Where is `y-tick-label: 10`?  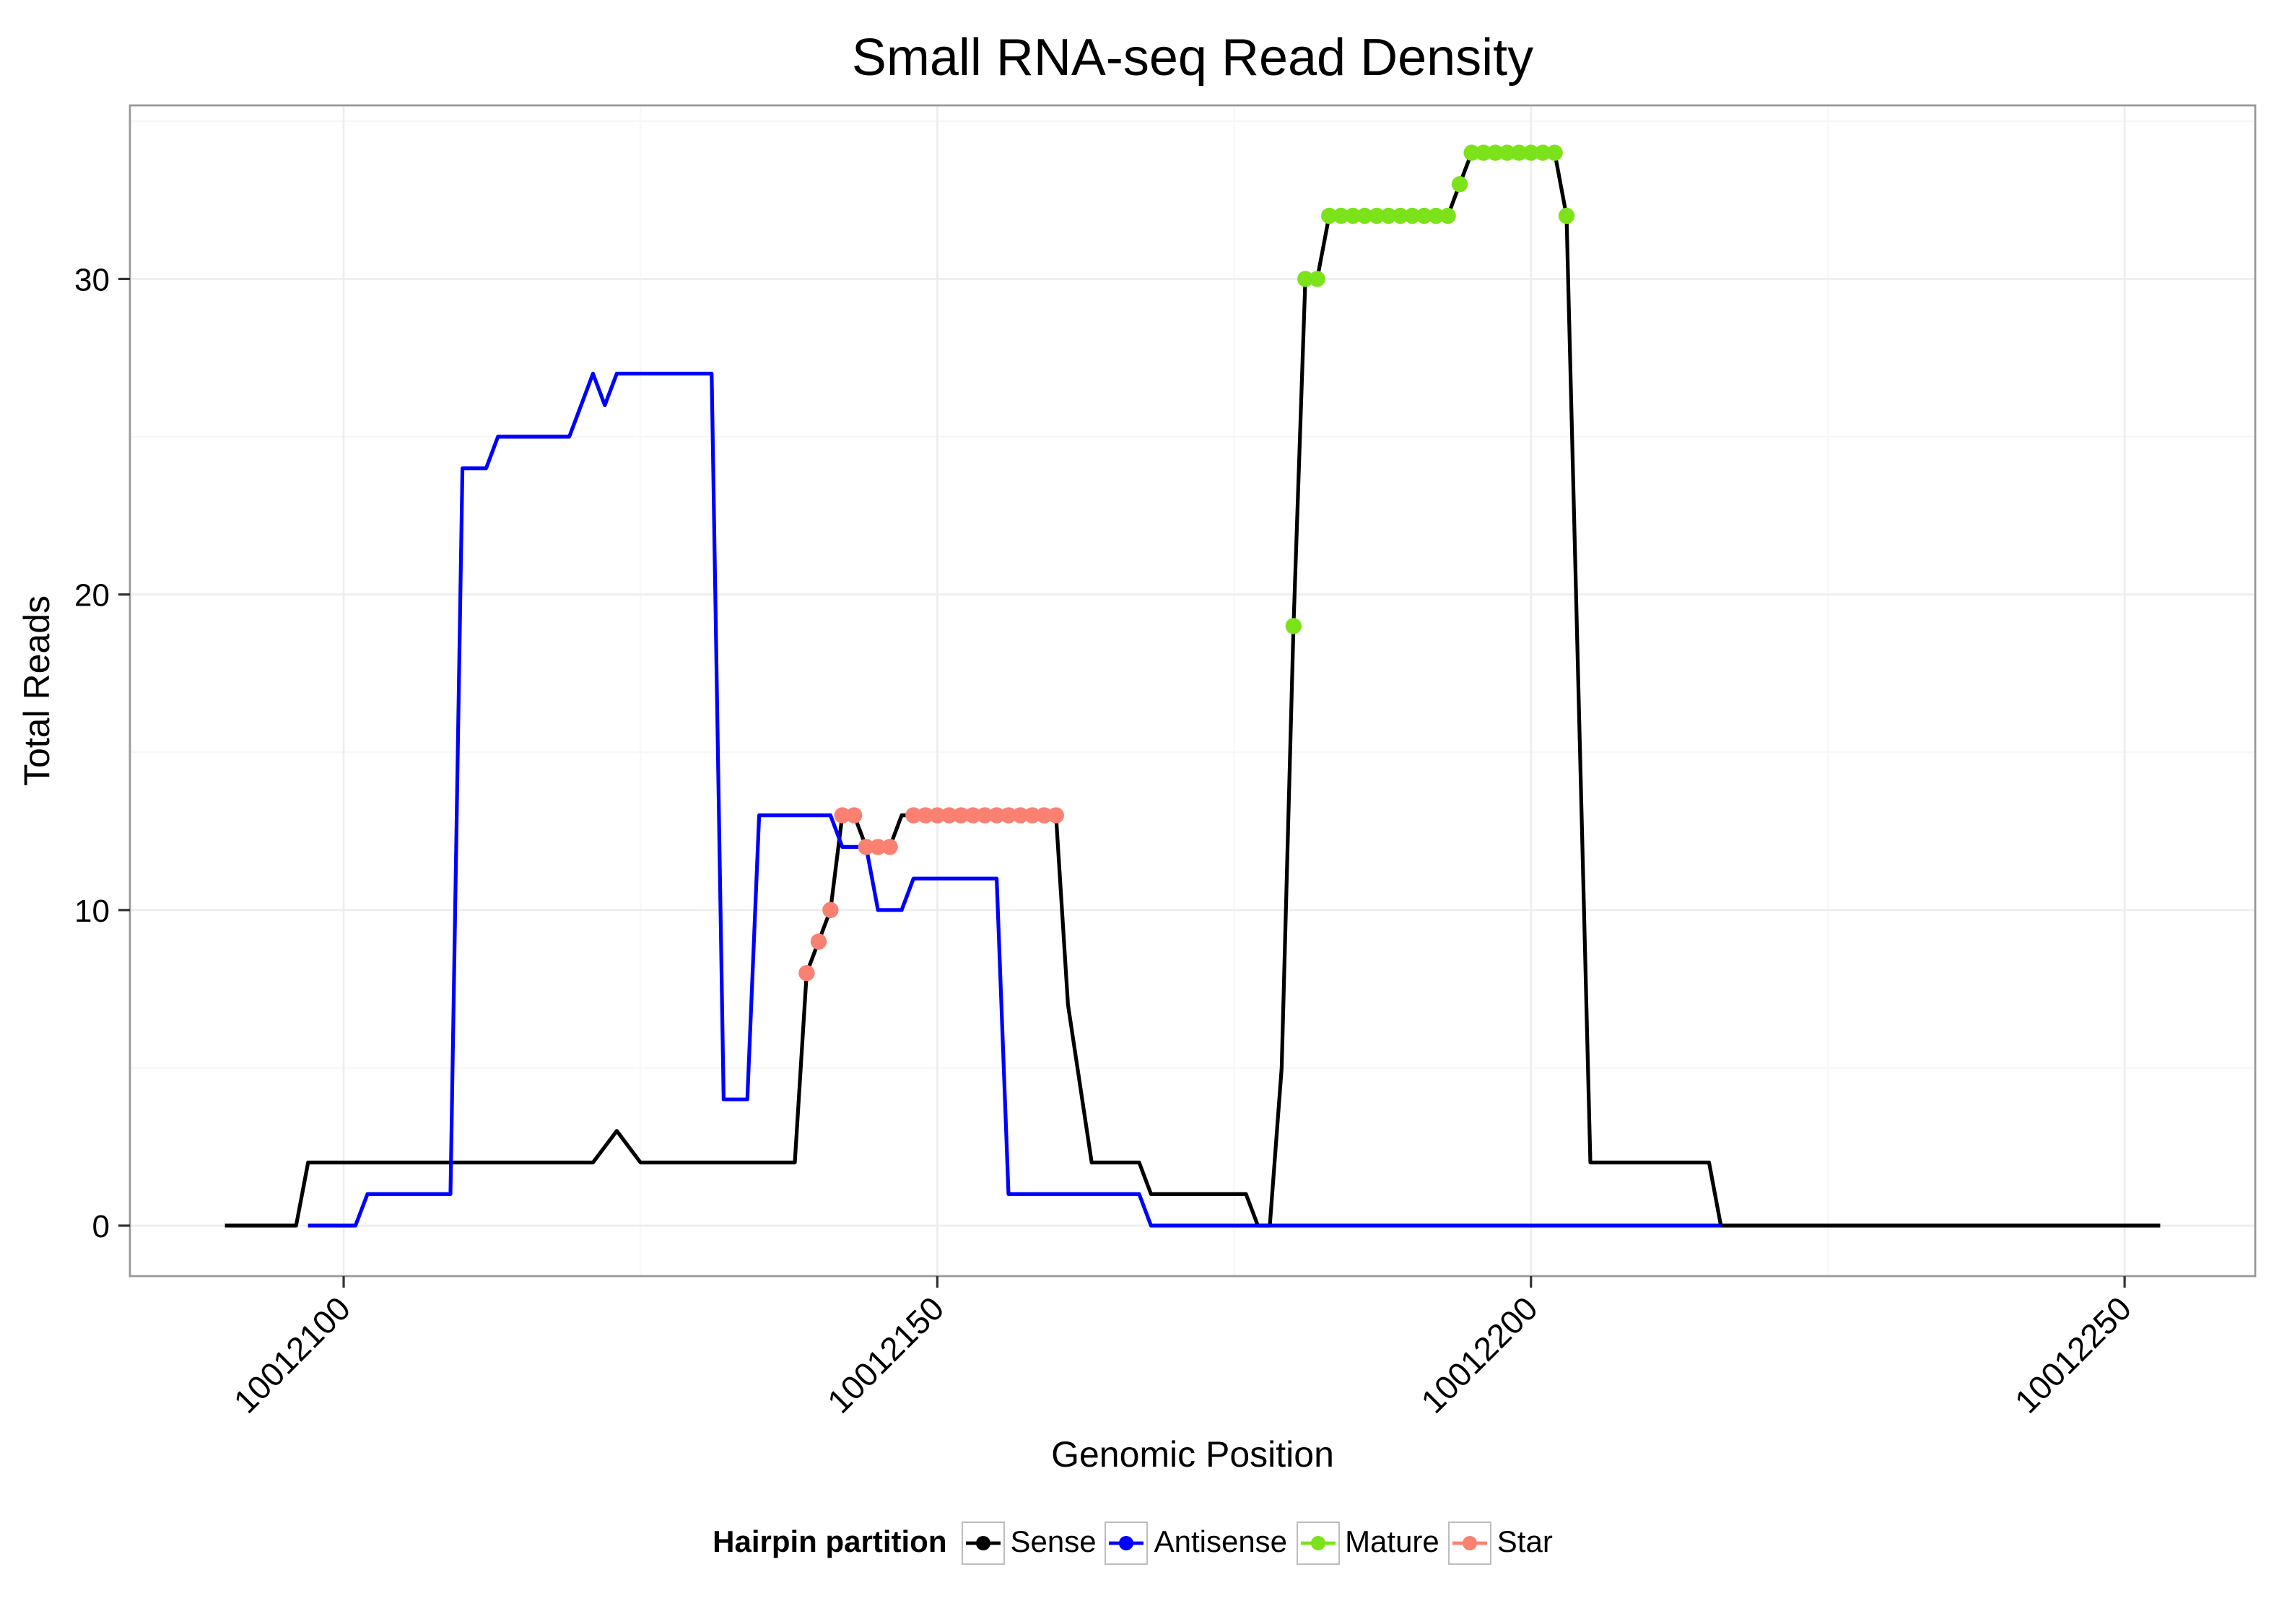 y-tick-label: 10 is located at coordinates (92, 911).